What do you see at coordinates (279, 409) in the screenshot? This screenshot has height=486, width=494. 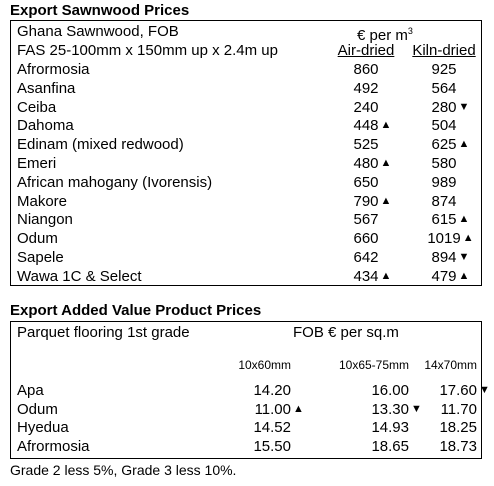 I see `price-size-1: 11.00 ▲` at bounding box center [279, 409].